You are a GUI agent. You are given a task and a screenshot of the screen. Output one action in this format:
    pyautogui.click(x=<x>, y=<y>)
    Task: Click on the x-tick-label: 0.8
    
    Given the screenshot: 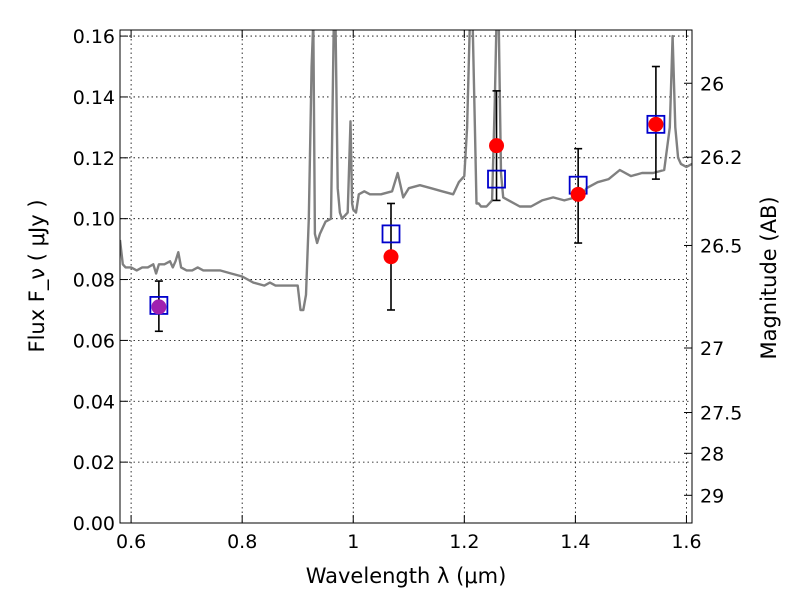 What is the action you would take?
    pyautogui.click(x=242, y=542)
    